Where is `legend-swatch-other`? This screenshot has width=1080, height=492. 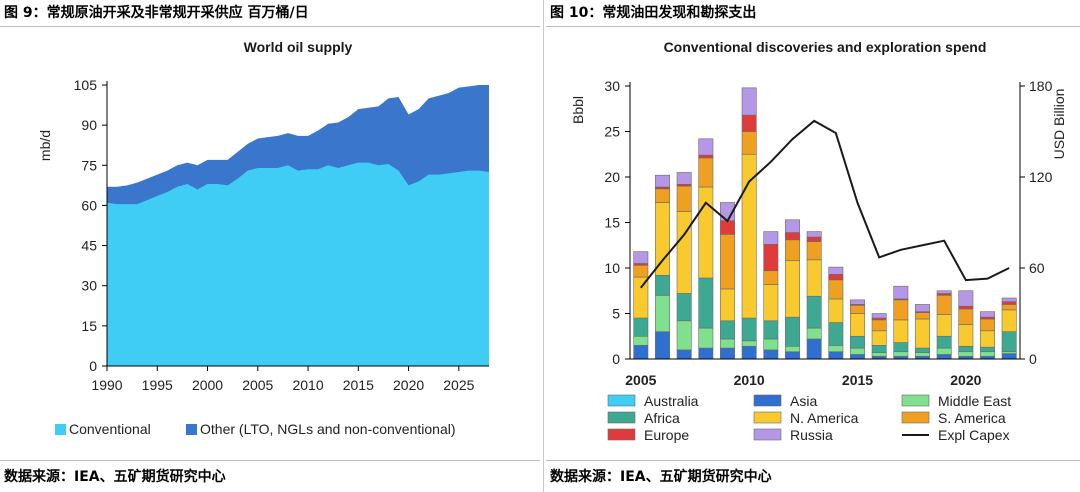 legend-swatch-other is located at coordinates (191, 429).